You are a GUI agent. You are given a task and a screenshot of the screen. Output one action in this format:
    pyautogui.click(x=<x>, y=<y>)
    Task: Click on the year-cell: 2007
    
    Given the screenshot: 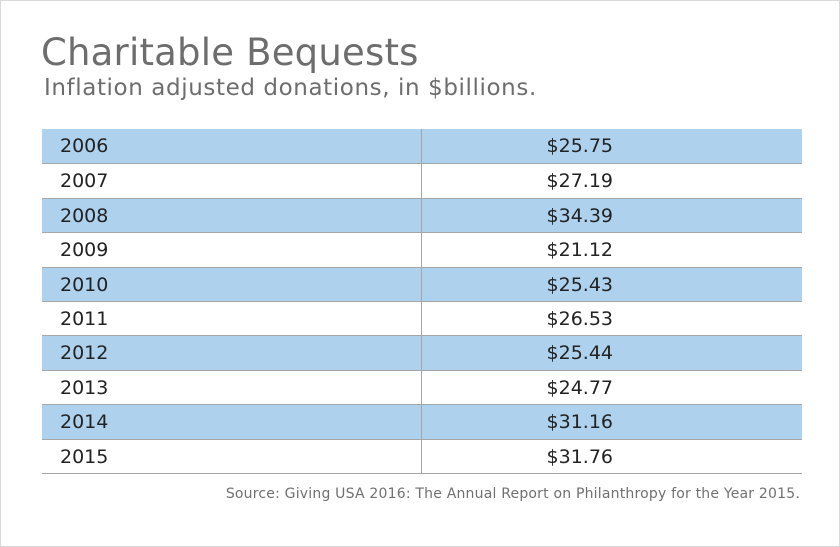 What is the action you would take?
    pyautogui.click(x=84, y=181)
    